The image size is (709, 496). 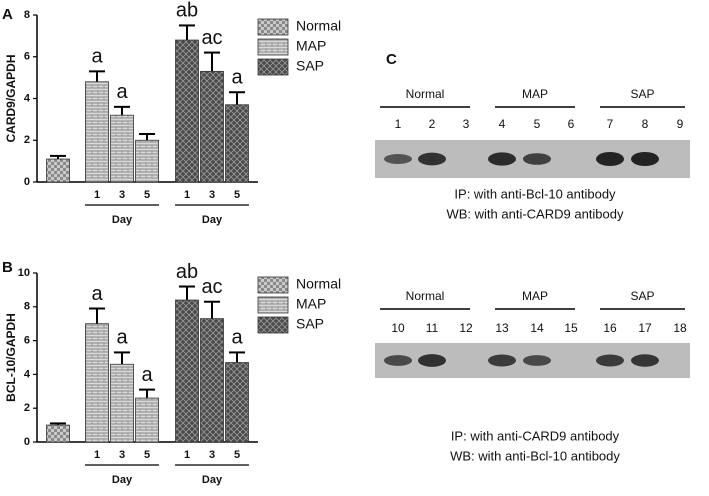 What do you see at coordinates (398, 328) in the screenshot?
I see `lane-label: 10` at bounding box center [398, 328].